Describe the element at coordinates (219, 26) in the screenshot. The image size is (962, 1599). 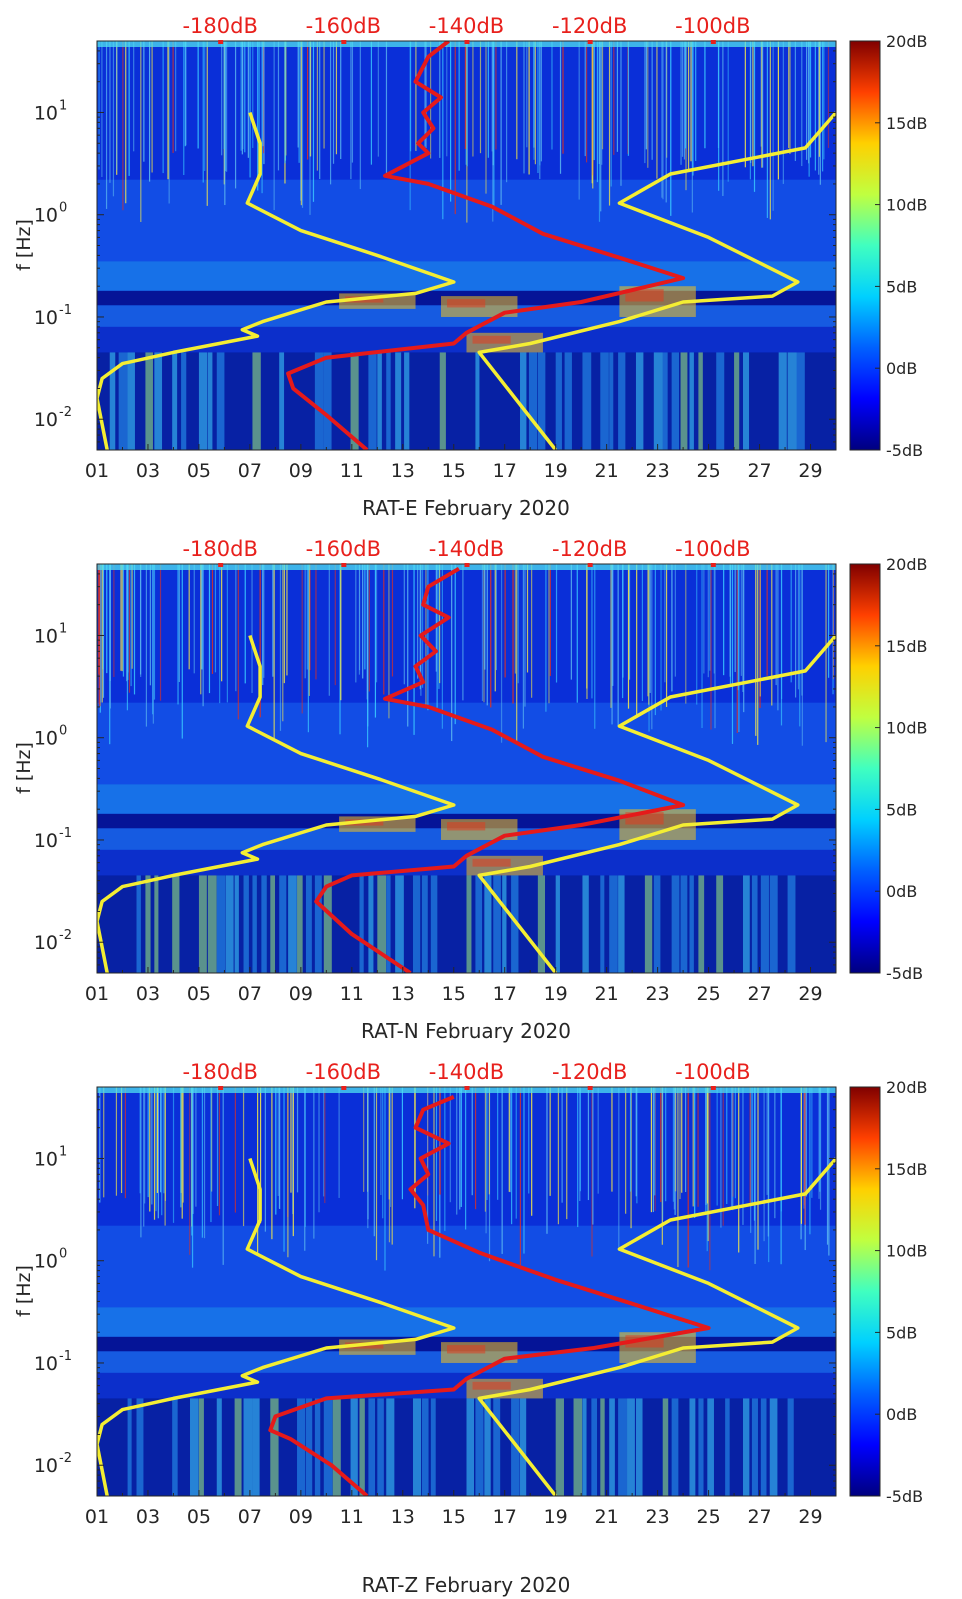
I see `top-db-label: -180dB` at that location.